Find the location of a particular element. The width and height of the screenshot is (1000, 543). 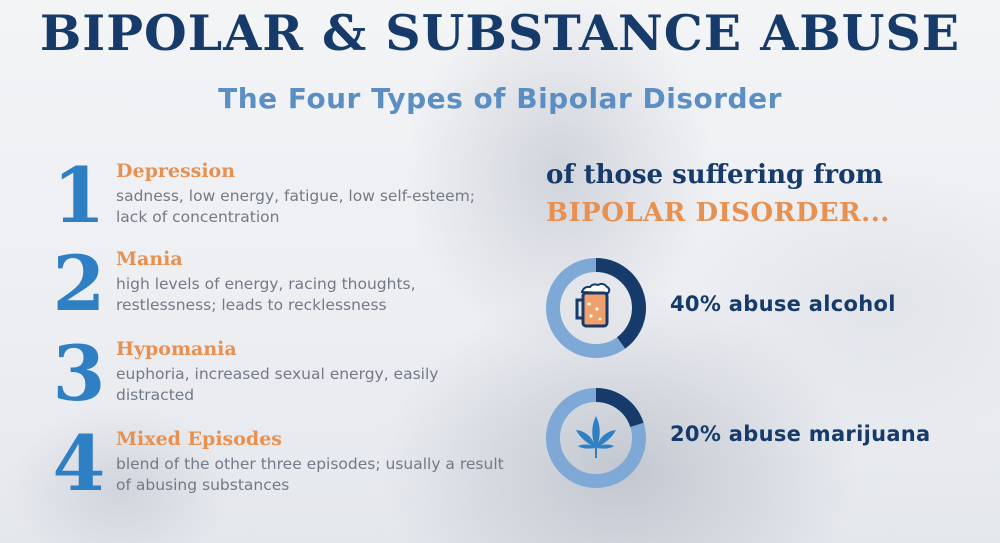

stat-alcohol: 40% abuse alcohol is located at coordinates (759, 308).